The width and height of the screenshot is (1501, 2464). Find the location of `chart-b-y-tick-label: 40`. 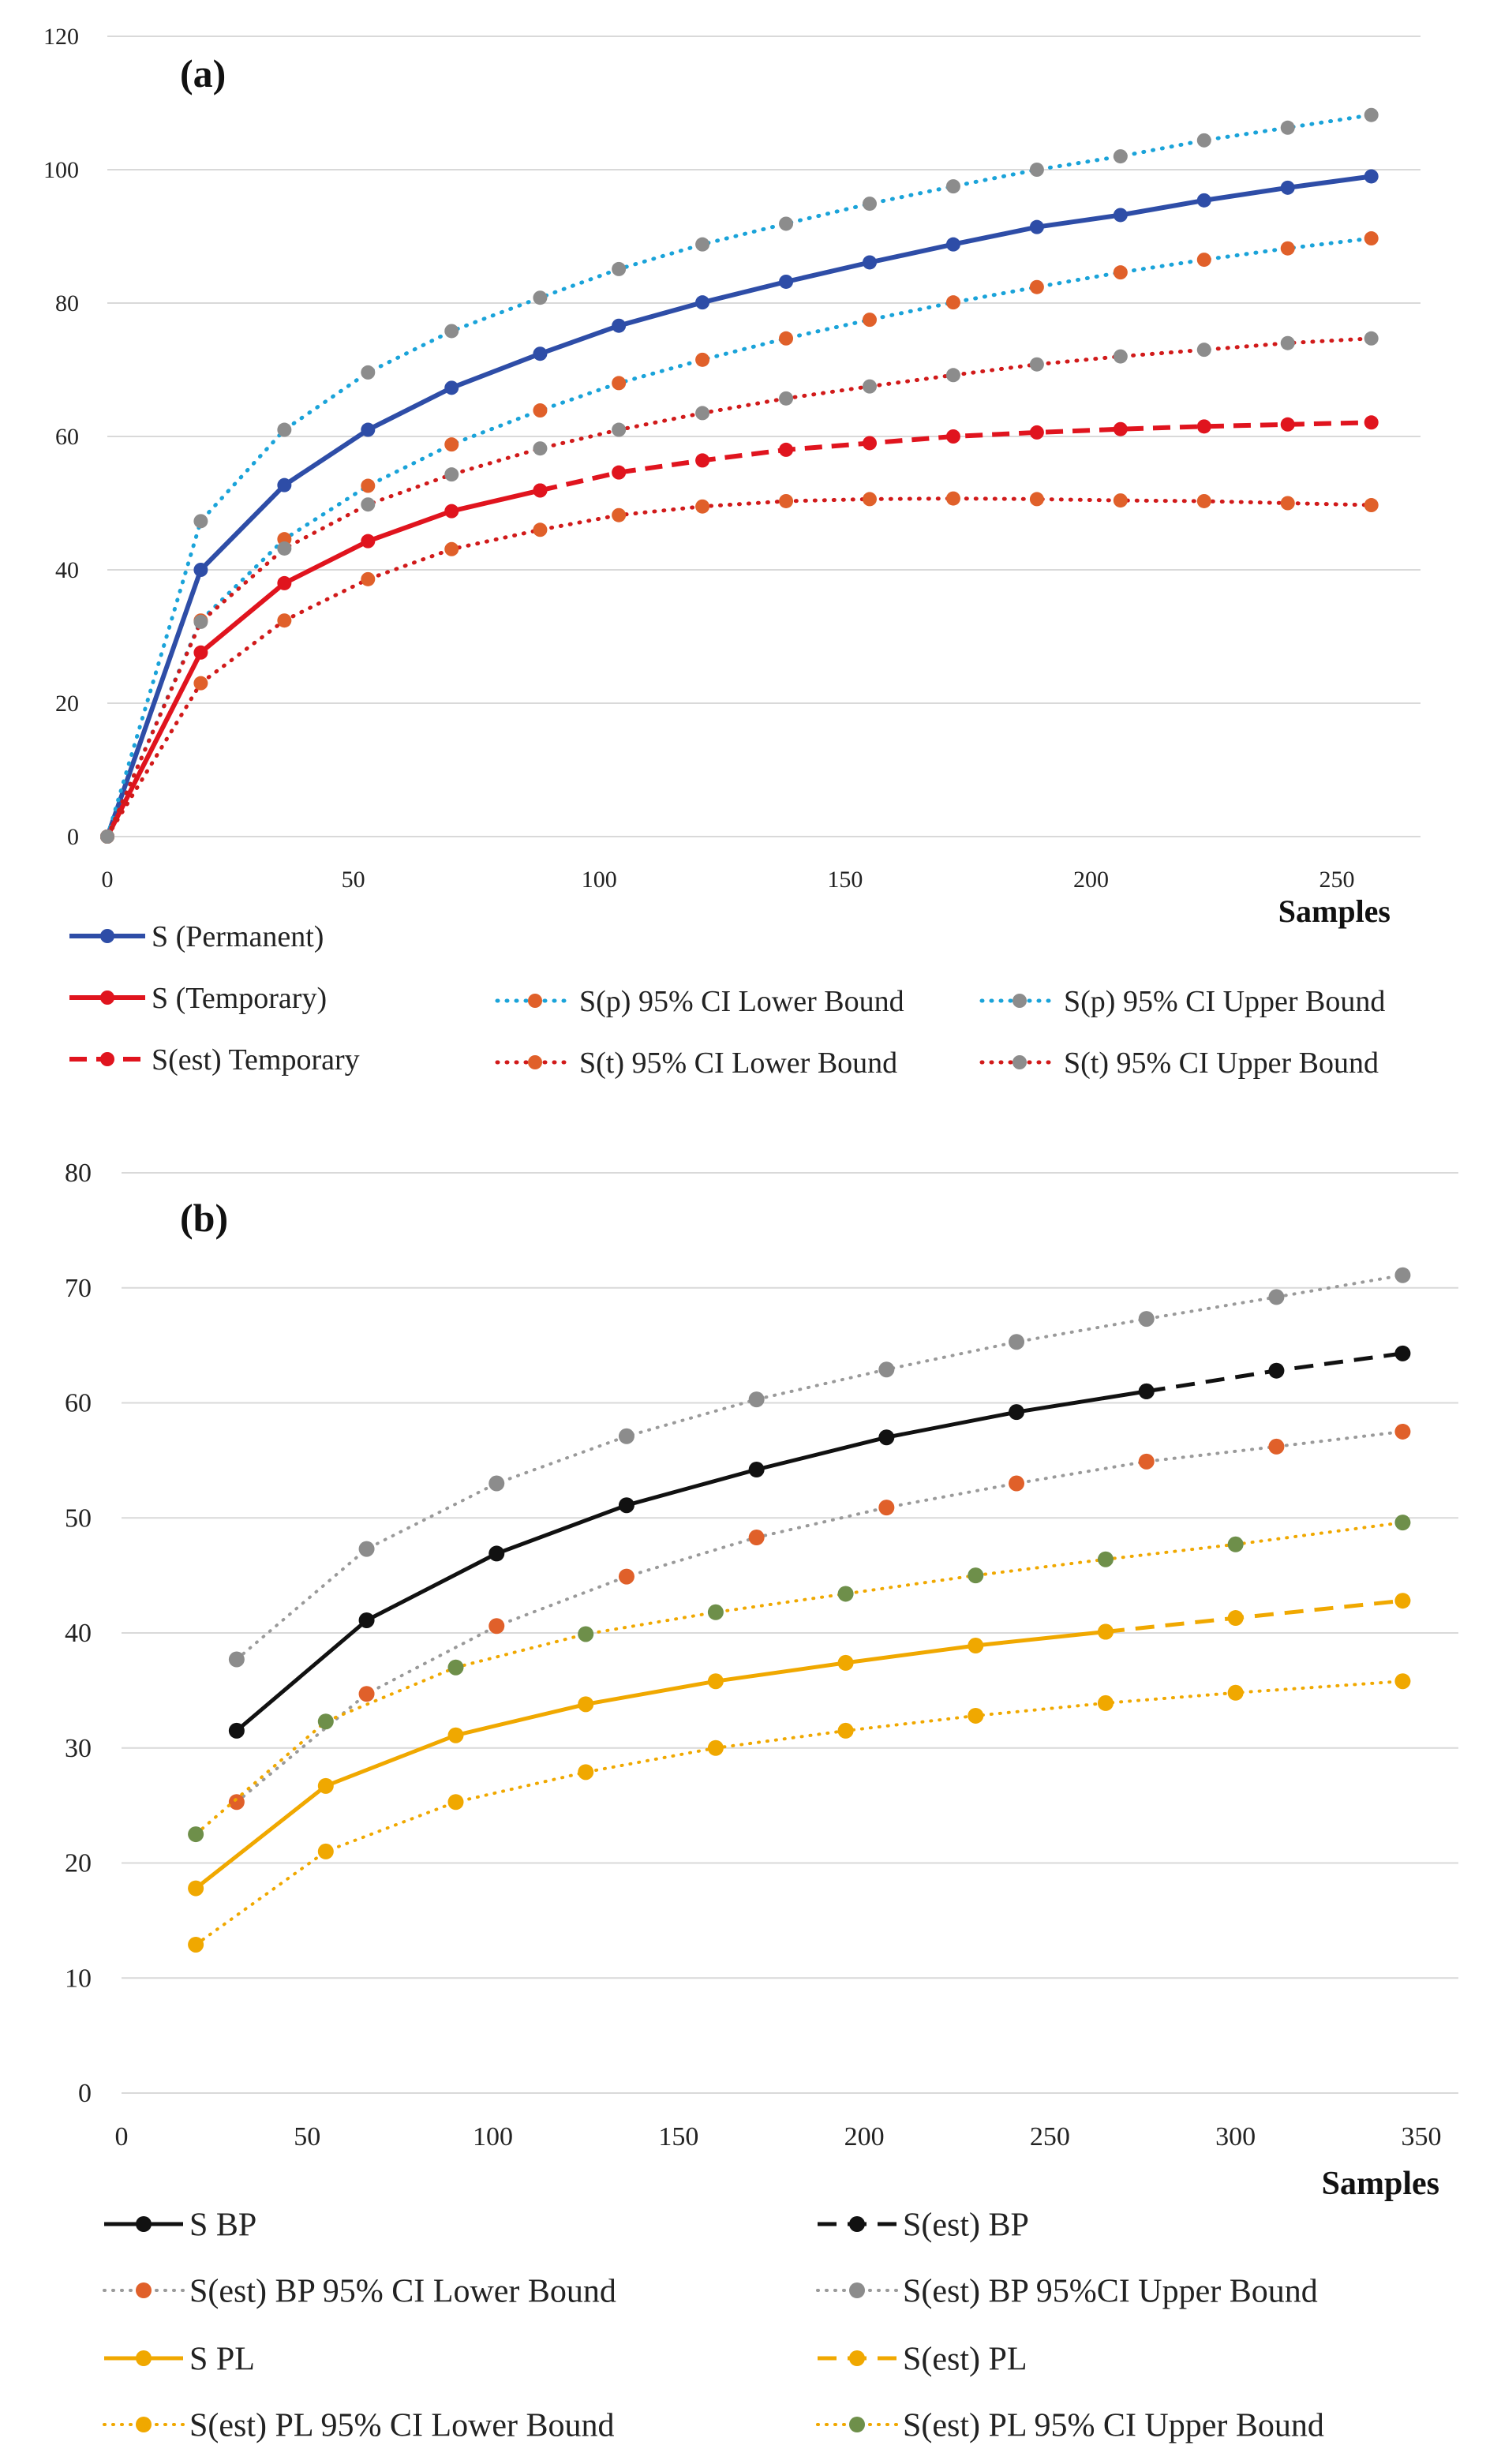

chart-b-y-tick-label: 40 is located at coordinates (78, 1633).